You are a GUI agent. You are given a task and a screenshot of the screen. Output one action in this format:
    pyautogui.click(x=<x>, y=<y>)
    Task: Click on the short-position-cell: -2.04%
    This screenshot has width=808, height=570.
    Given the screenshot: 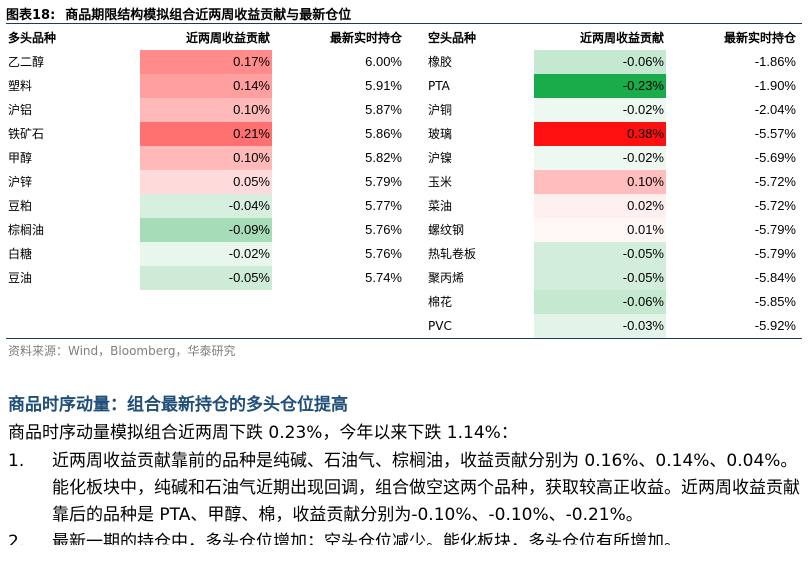 What is the action you would take?
    pyautogui.click(x=775, y=109)
    